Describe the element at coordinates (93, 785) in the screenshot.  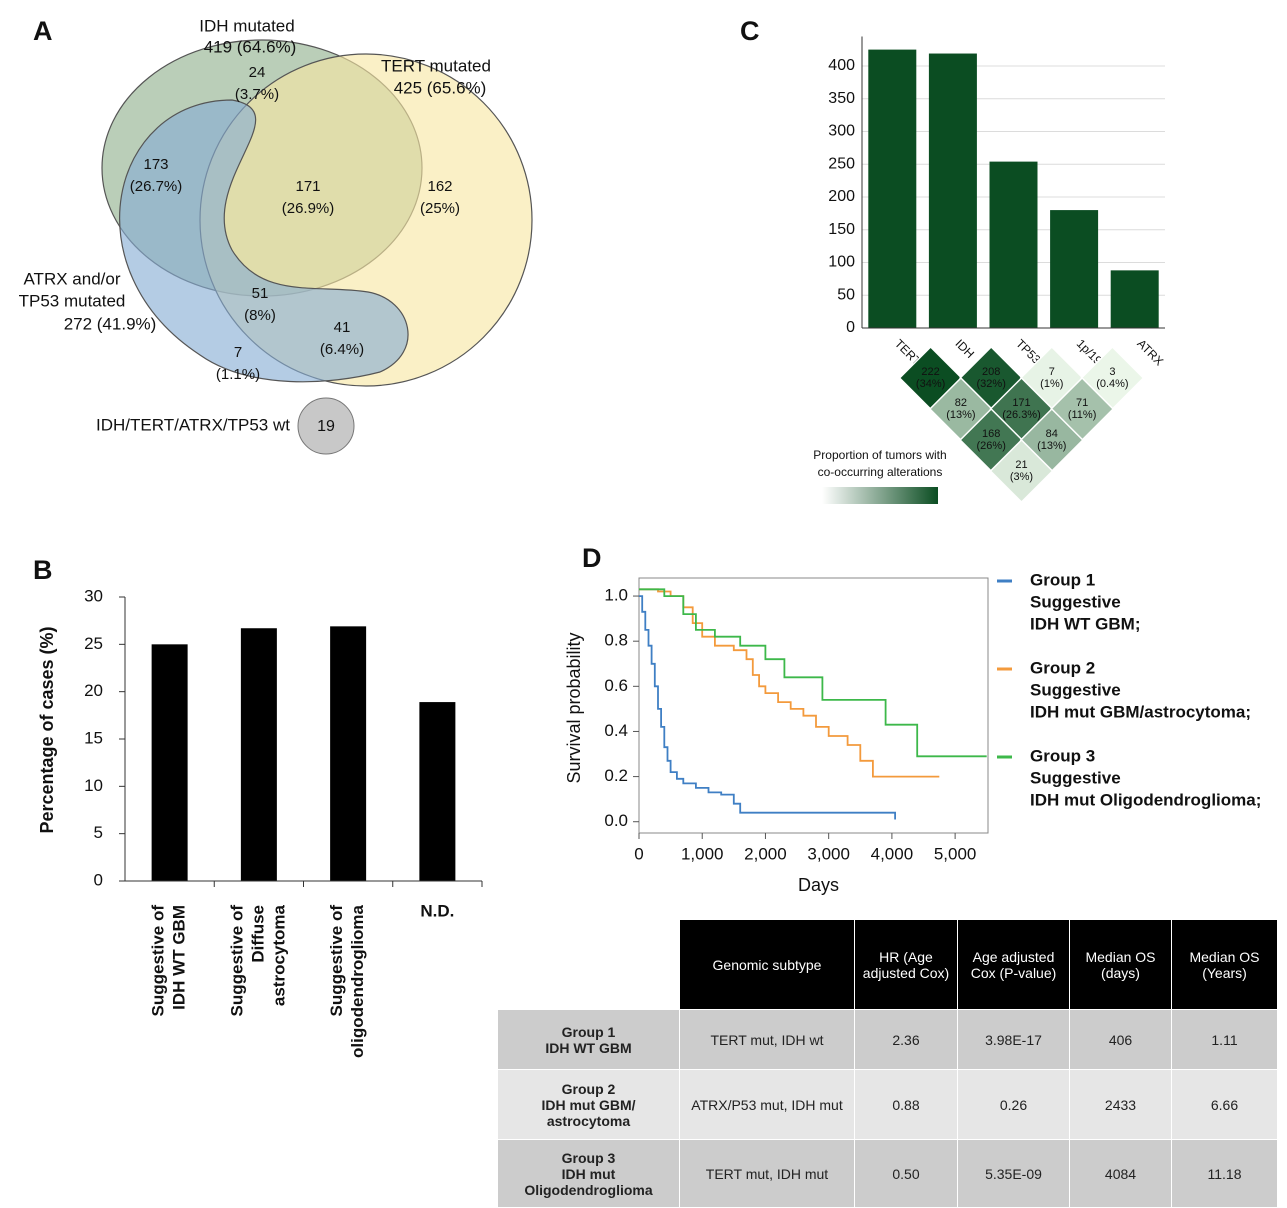
I see `y-tick-label: 10` at that location.